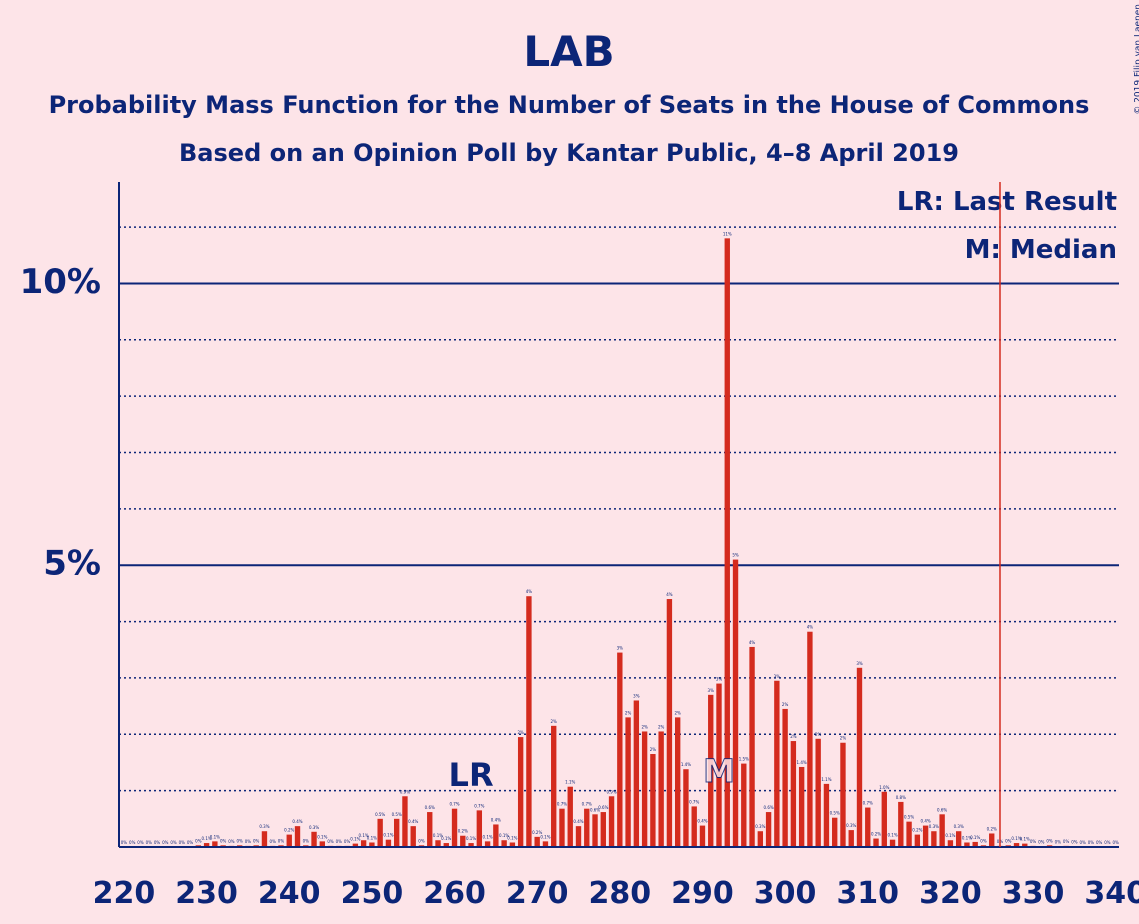 This screenshot has height=924, width=1139. What do you see at coordinates (206, 893) in the screenshot?
I see `x-tick-label: 230` at bounding box center [206, 893].